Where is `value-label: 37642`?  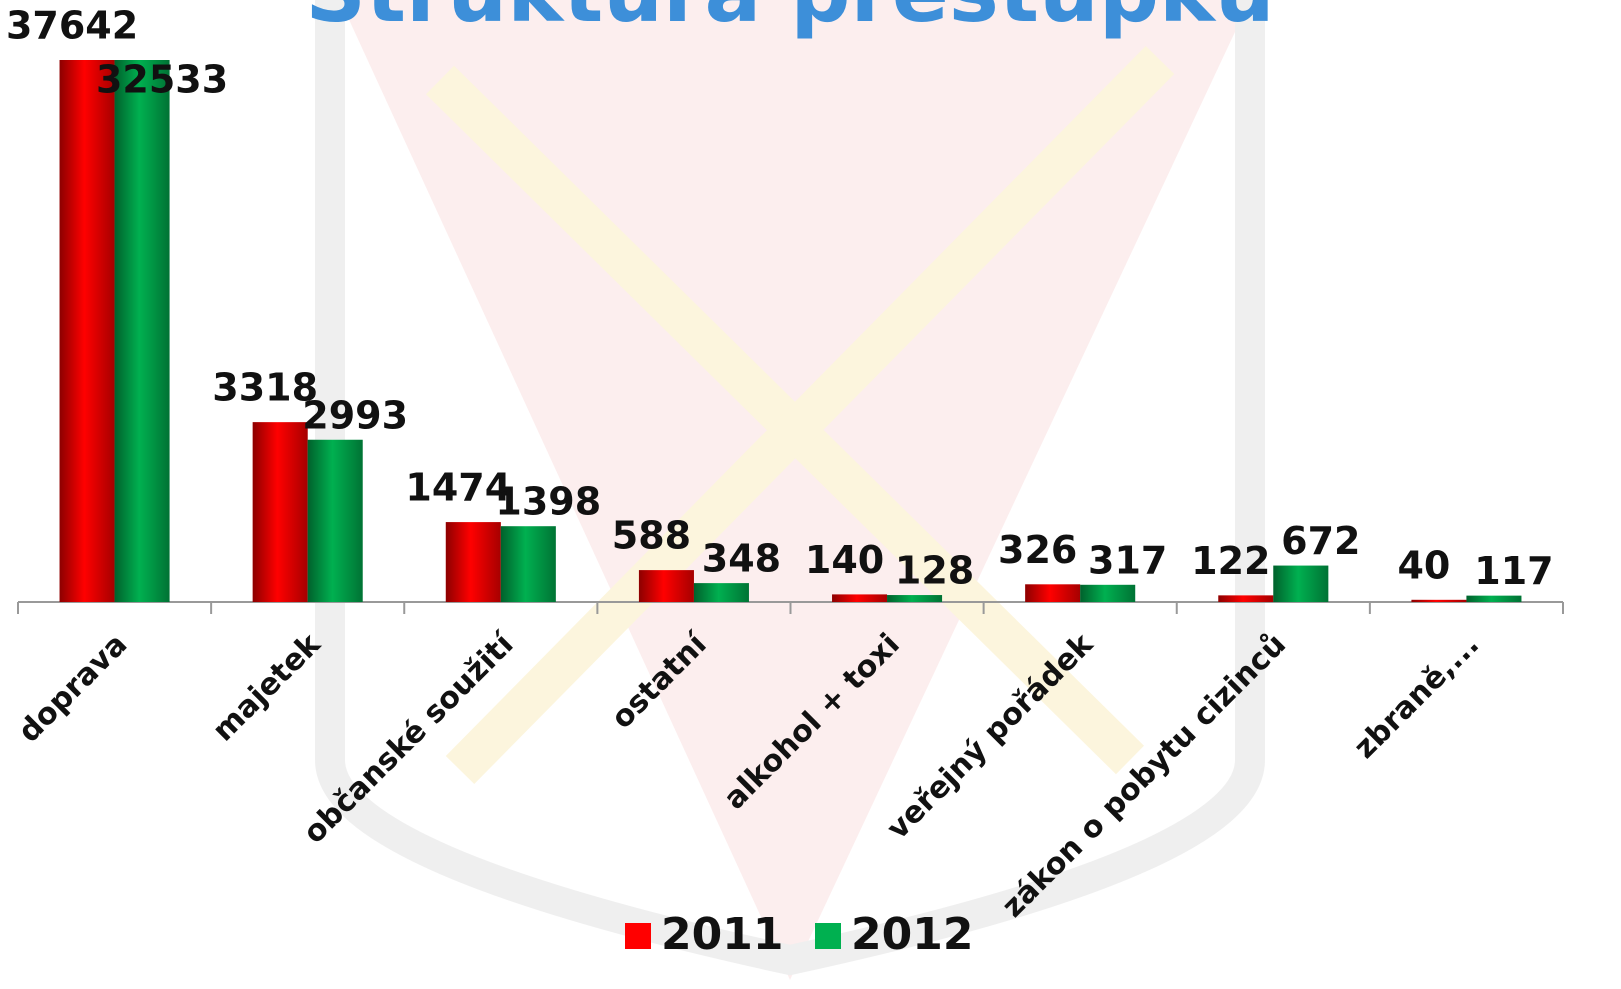 value-label: 37642 is located at coordinates (72, 26).